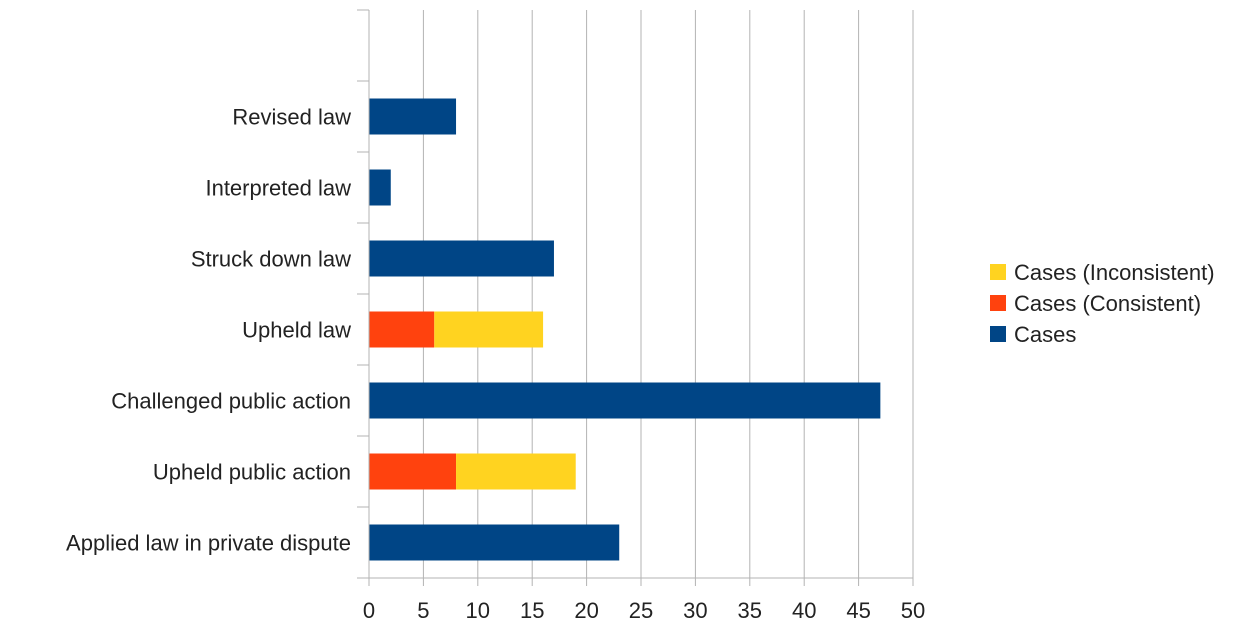  I want to click on x-tick-label: 10, so click(478, 610).